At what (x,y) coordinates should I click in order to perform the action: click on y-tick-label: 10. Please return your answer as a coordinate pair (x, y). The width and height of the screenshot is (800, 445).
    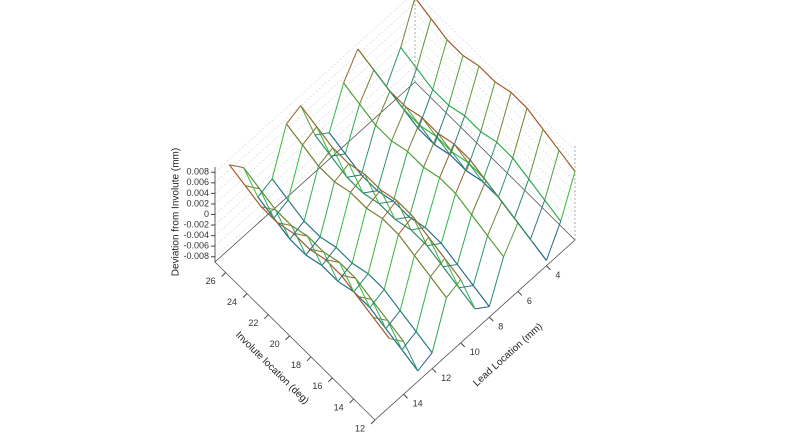
    Looking at the image, I should click on (475, 352).